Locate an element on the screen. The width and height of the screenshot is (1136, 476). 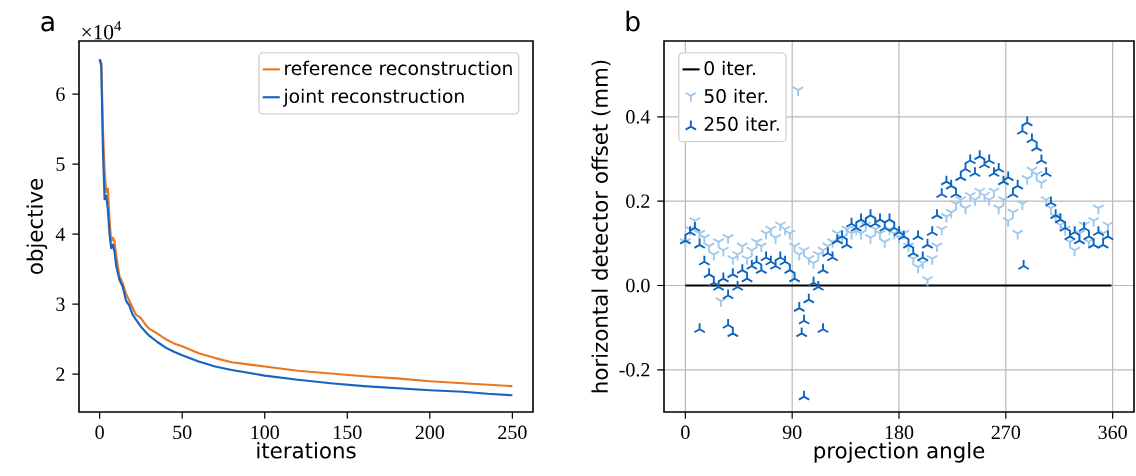
x-tick-label: 90 is located at coordinates (792, 432).